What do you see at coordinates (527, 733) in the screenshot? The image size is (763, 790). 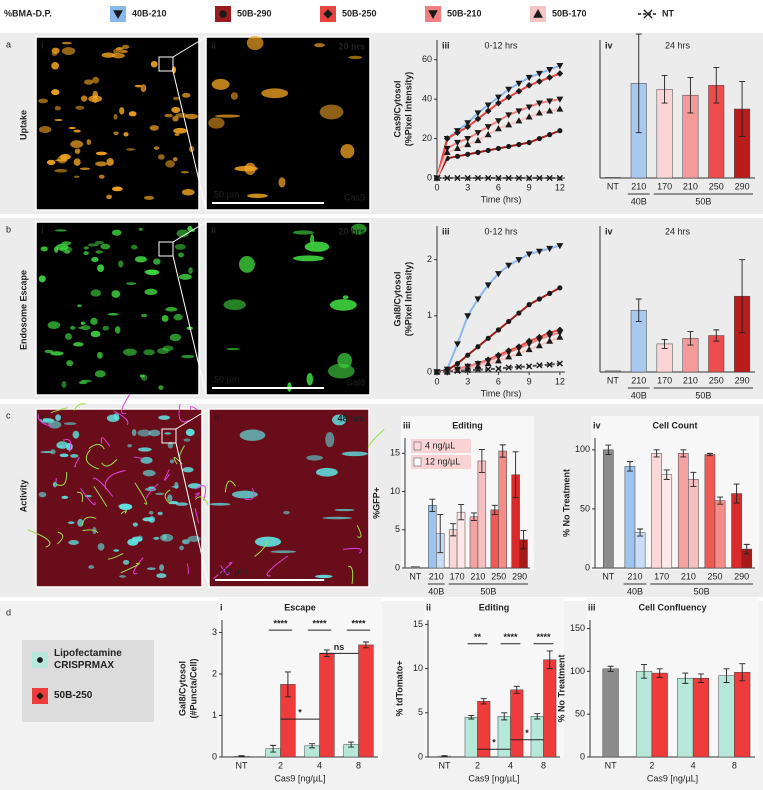 I see `significance-label: *` at bounding box center [527, 733].